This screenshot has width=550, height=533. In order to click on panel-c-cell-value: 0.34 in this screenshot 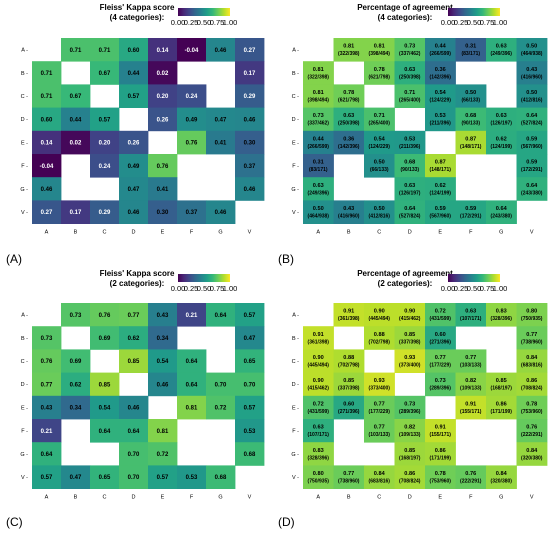, I will do `click(76, 409)`.